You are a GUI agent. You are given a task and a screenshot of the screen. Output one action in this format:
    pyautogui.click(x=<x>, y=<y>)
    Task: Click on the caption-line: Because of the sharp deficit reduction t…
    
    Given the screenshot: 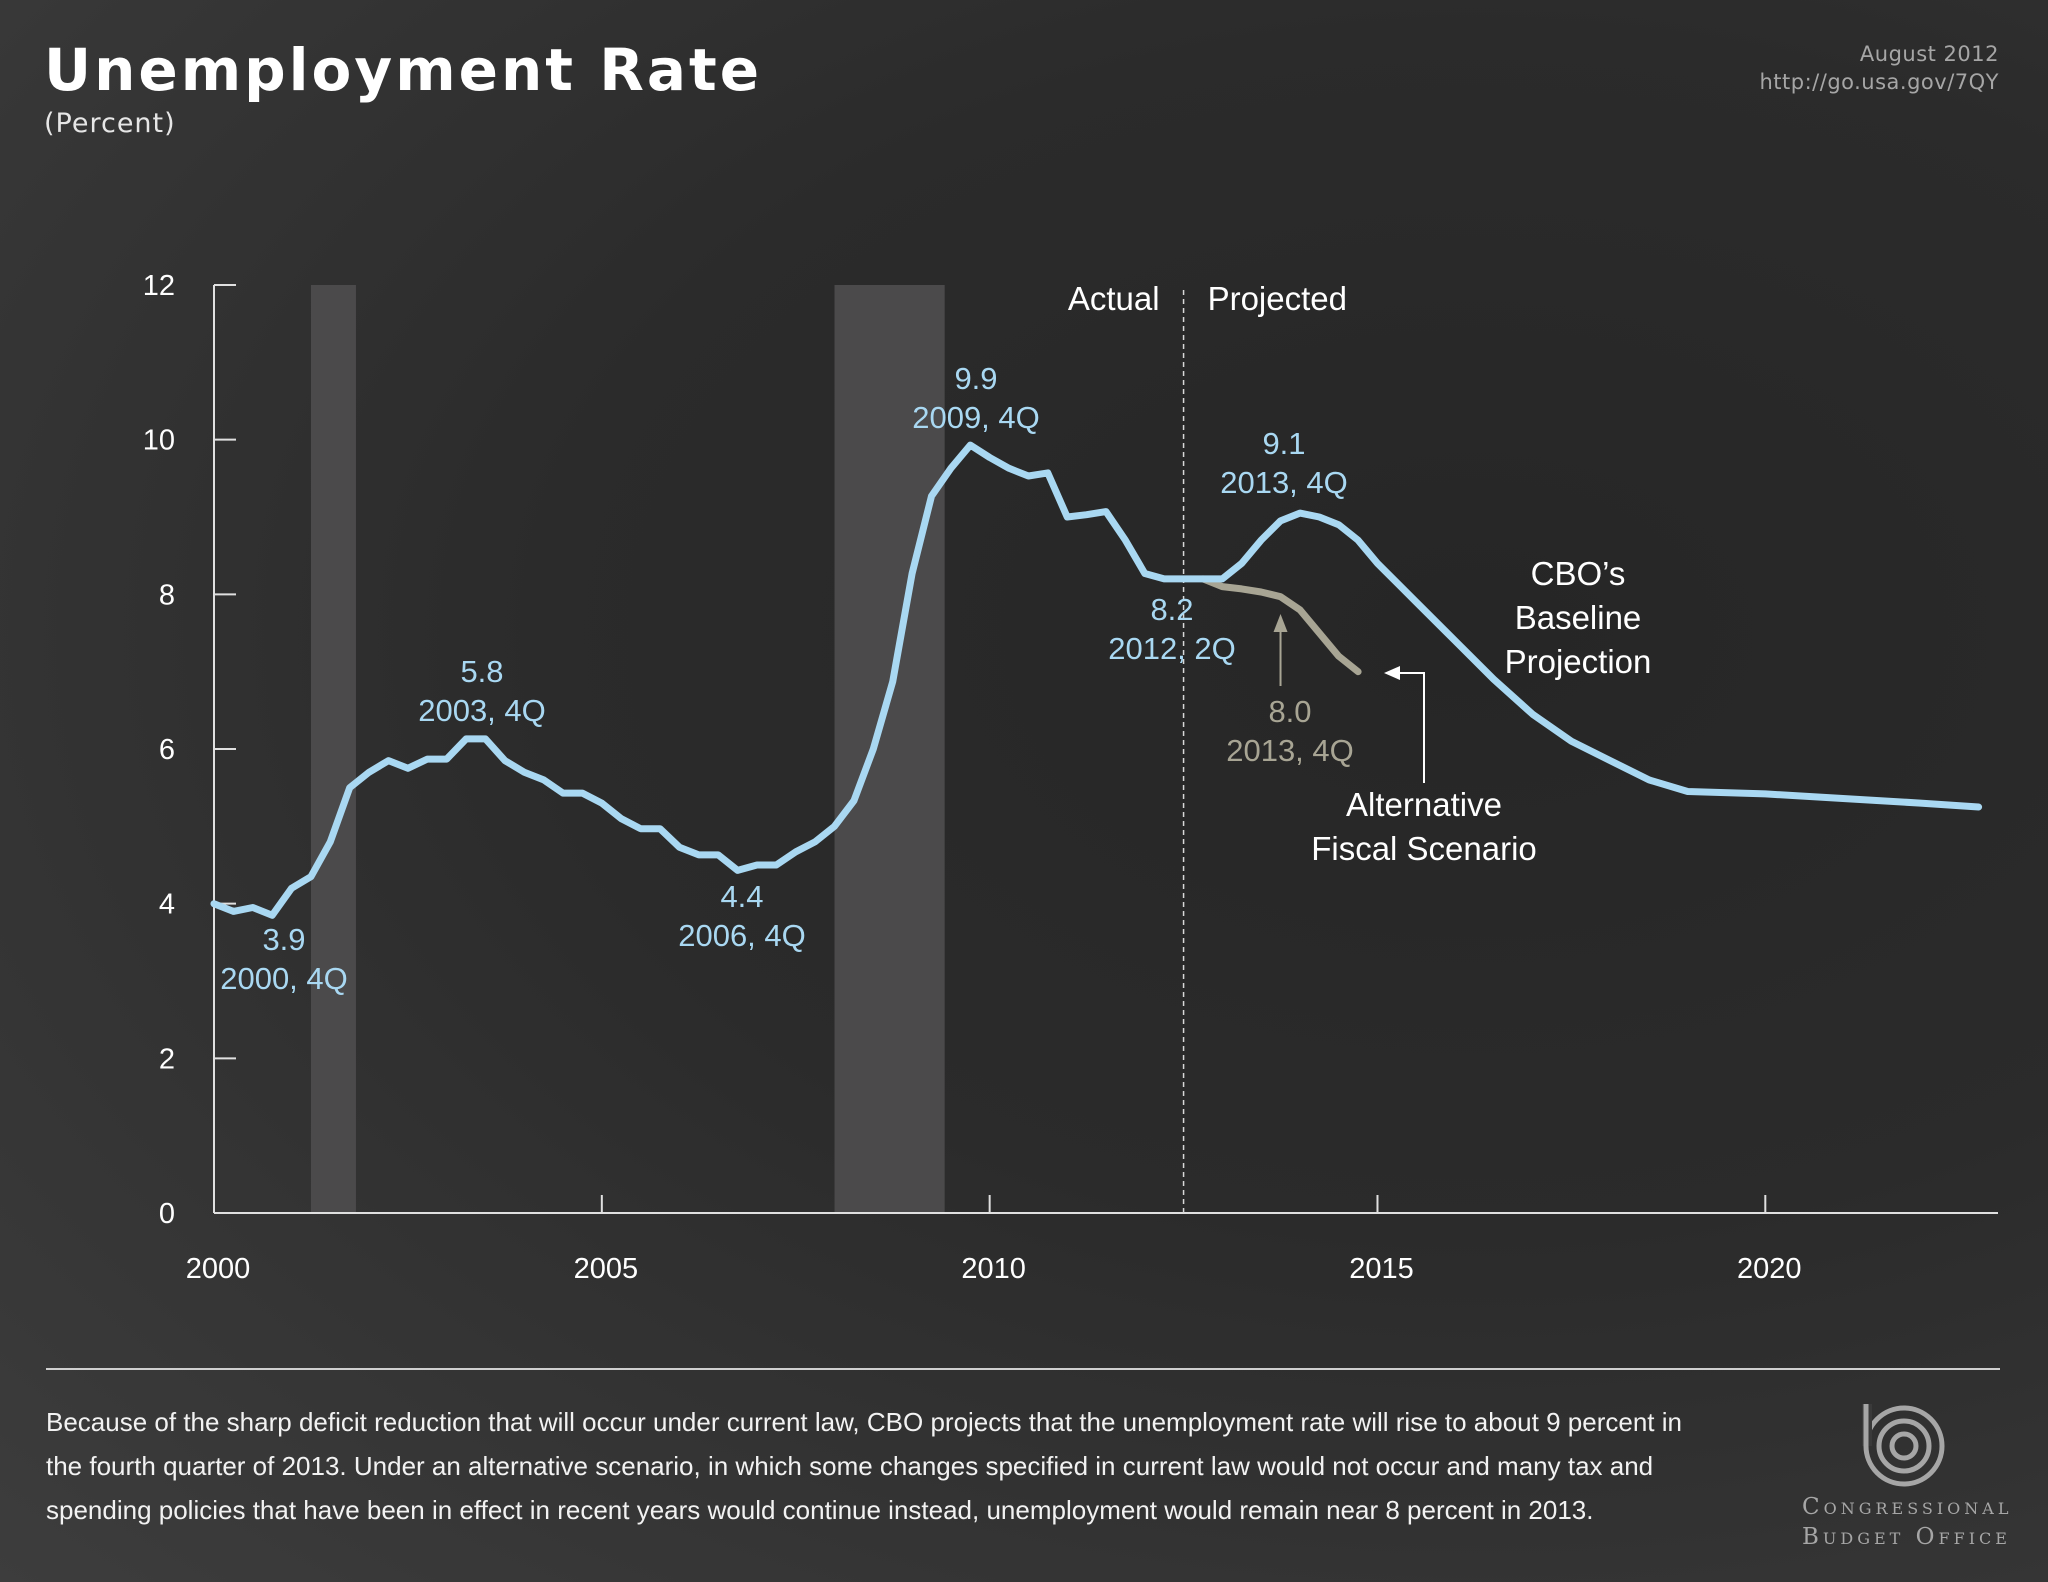 What is the action you would take?
    pyautogui.click(x=864, y=1422)
    